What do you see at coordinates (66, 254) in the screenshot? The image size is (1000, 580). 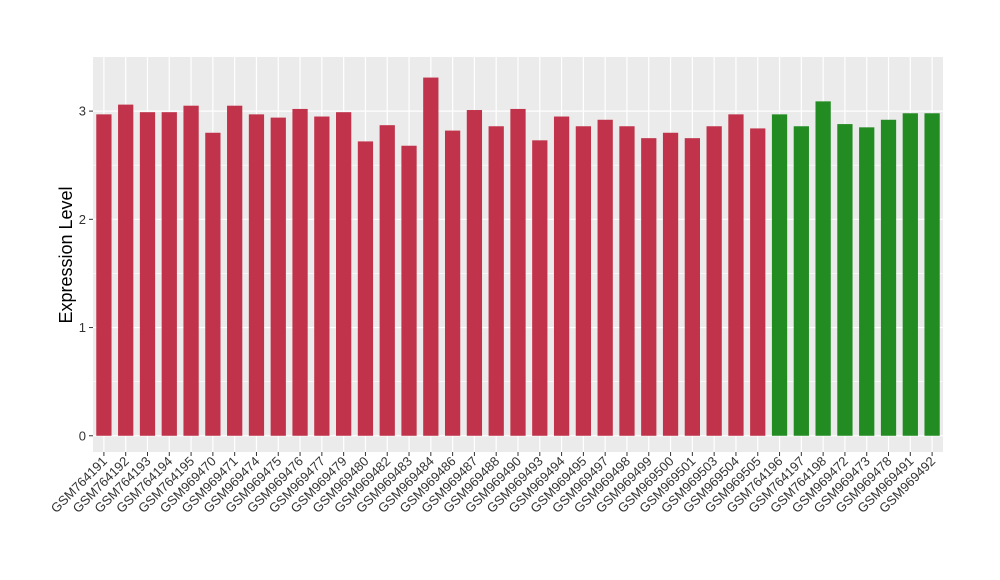 I see `y-axis-title: Expression Level` at bounding box center [66, 254].